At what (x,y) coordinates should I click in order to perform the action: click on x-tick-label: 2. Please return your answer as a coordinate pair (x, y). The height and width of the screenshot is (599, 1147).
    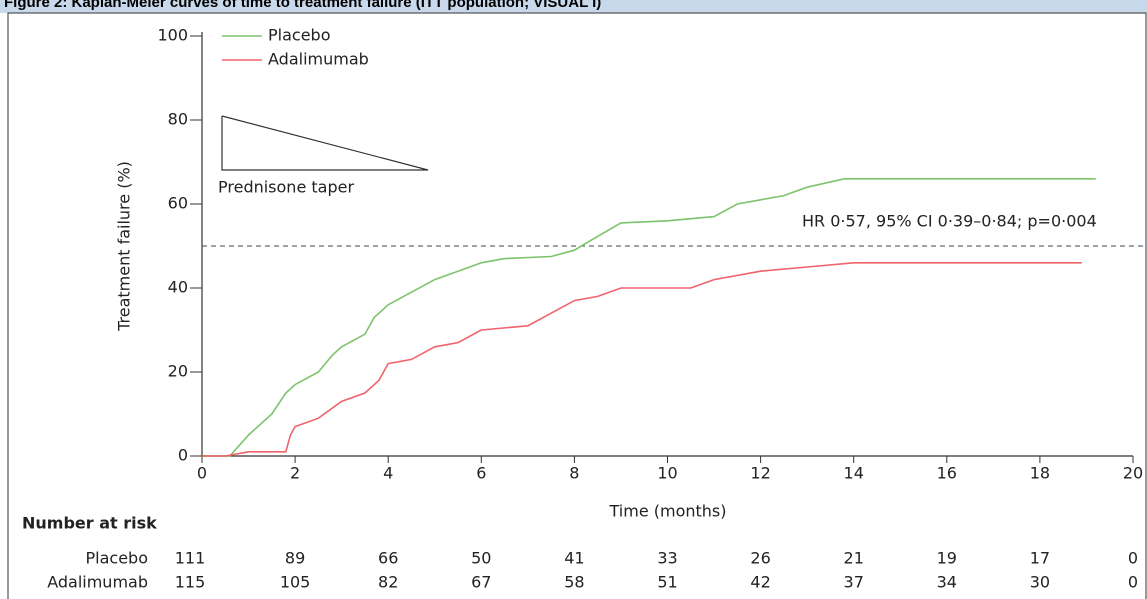
    Looking at the image, I should click on (295, 473).